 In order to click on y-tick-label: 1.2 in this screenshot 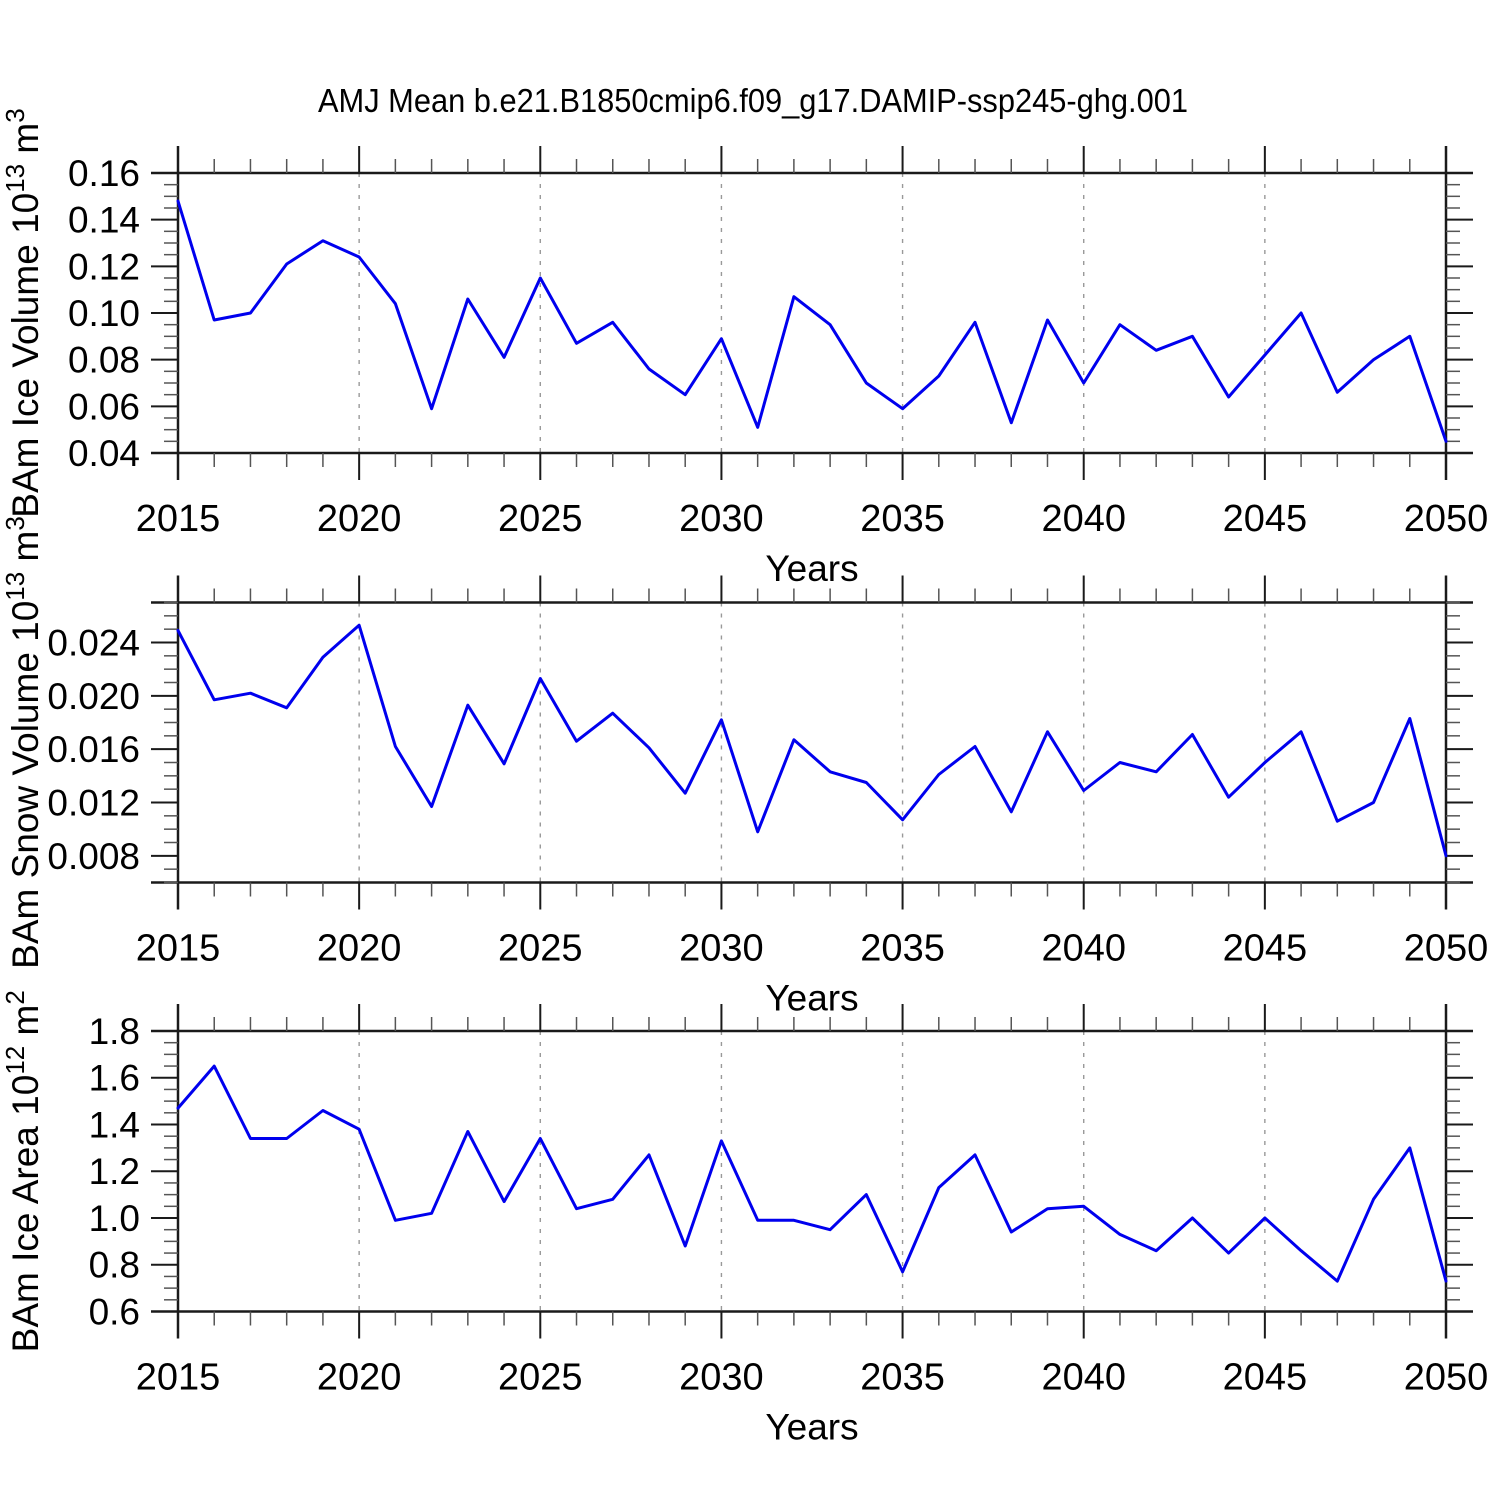, I will do `click(114, 1171)`.